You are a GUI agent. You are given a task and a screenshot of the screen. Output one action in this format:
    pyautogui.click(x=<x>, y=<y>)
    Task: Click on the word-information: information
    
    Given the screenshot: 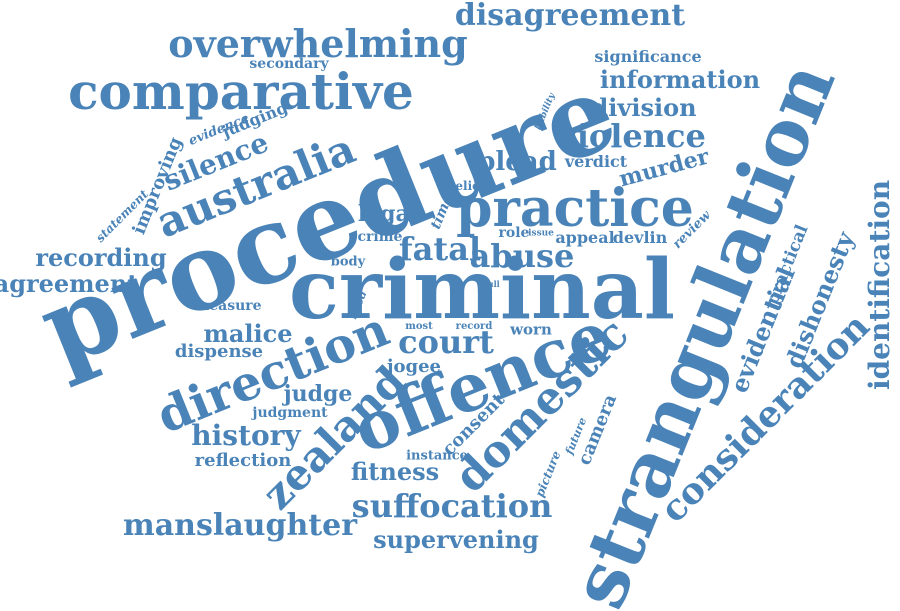 What is the action you would take?
    pyautogui.click(x=680, y=79)
    